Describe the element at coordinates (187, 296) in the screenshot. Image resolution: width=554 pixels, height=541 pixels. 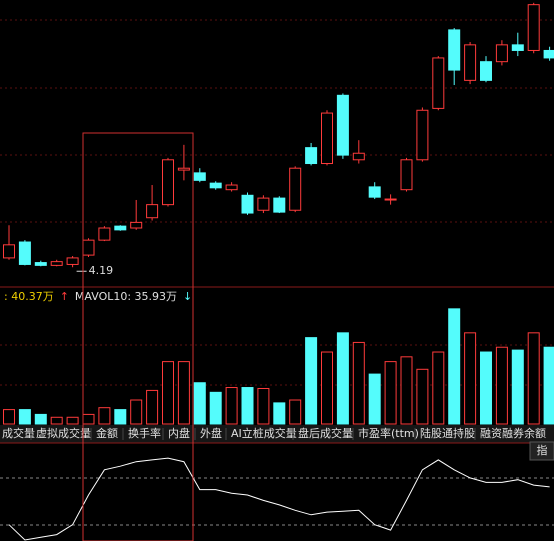
I see `volume-legend: ↓` at that location.